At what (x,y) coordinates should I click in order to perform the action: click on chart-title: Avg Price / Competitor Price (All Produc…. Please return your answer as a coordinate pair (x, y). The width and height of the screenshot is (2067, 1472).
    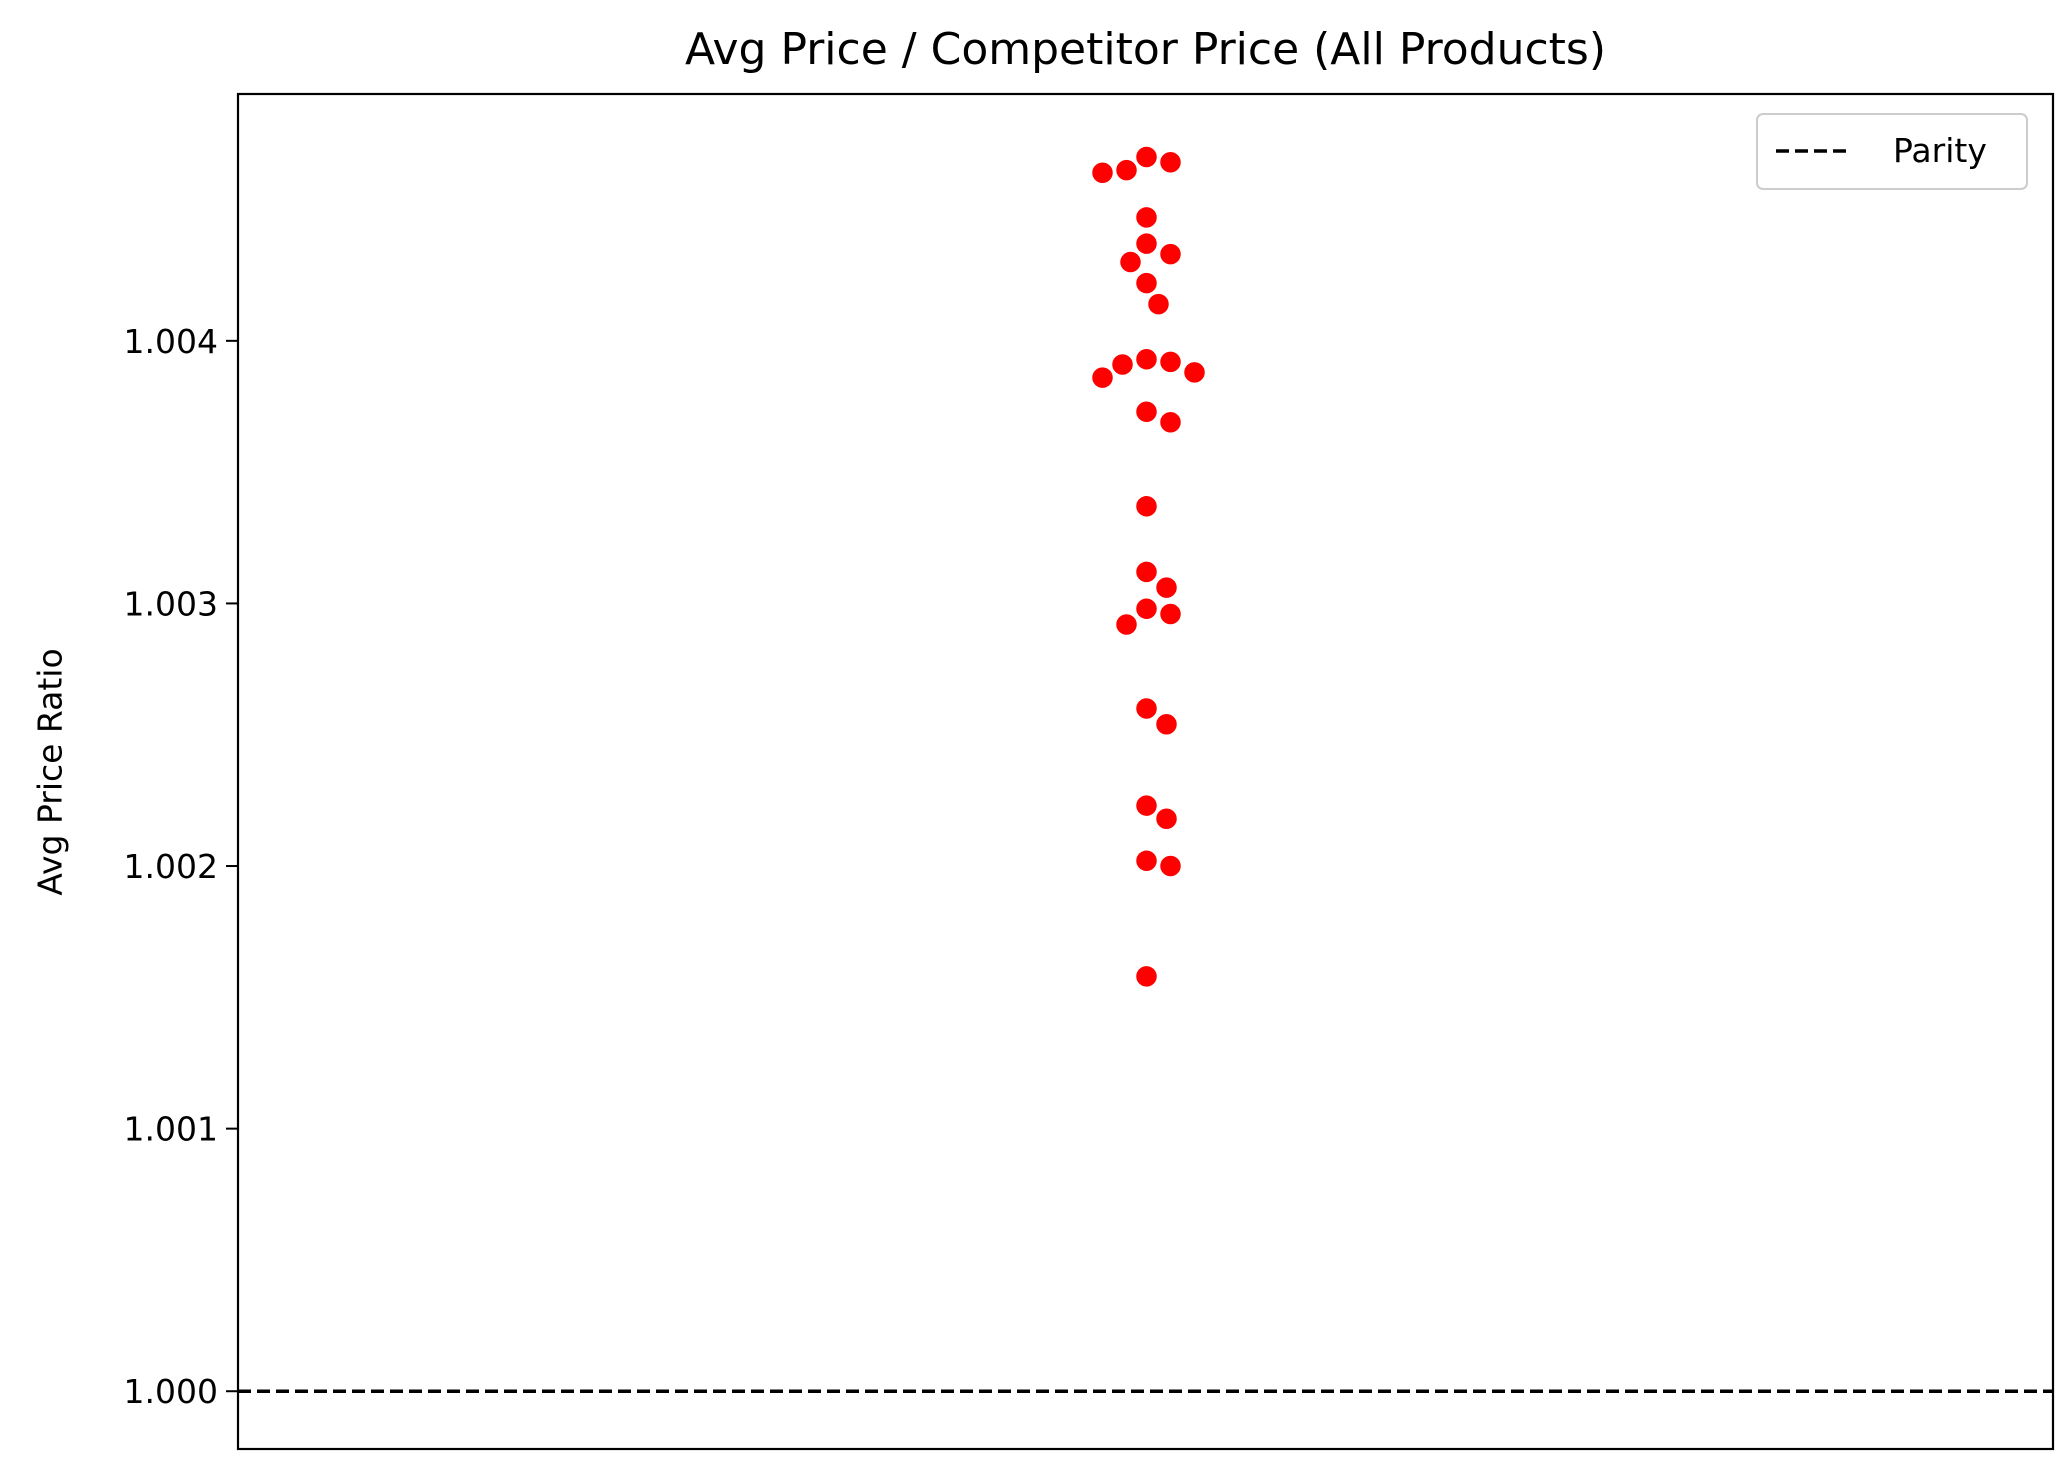
    Looking at the image, I should click on (1145, 49).